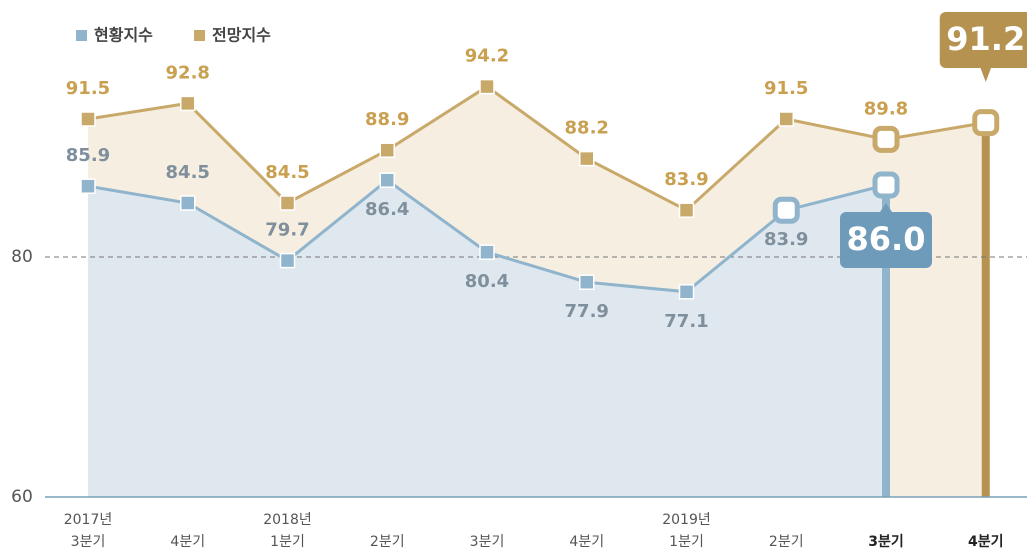 The width and height of the screenshot is (1027, 550). I want to click on x-year-label: 2018년, so click(287, 520).